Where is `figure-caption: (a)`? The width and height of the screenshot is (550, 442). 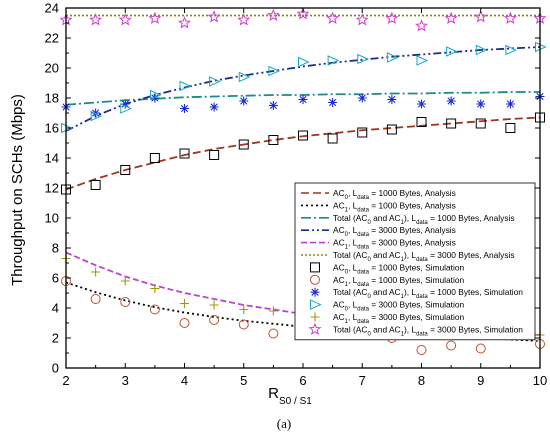
figure-caption: (a) is located at coordinates (284, 423).